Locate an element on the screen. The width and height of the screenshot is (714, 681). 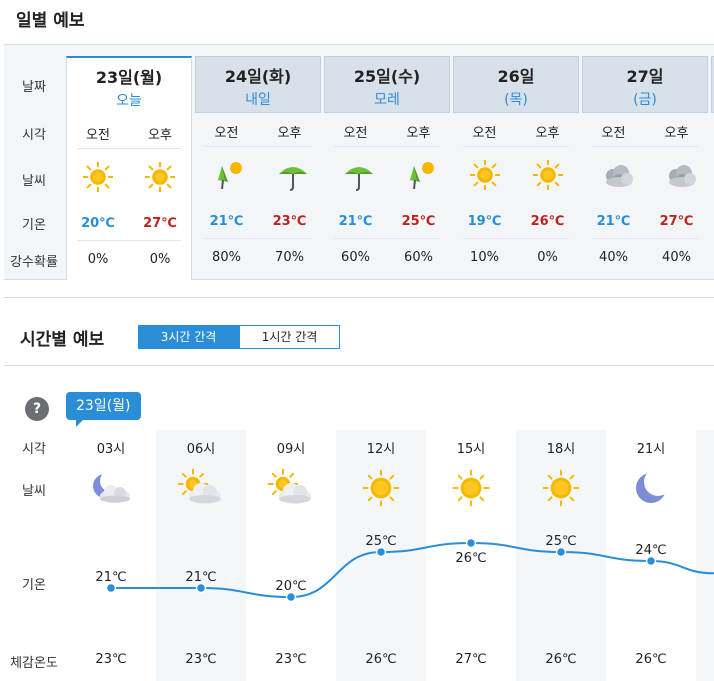
hour-time: 21시 is located at coordinates (651, 449).